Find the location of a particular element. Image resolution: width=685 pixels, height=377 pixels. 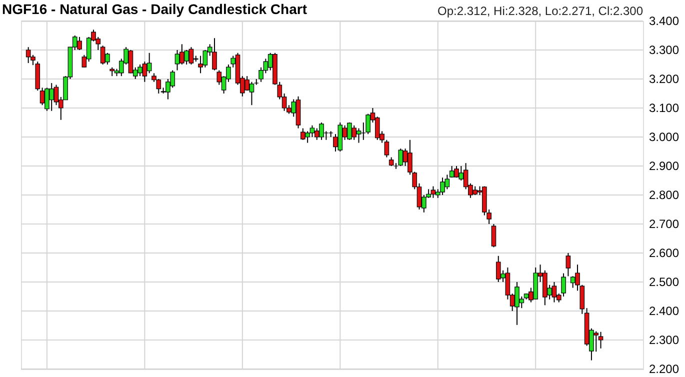

y-tick-label: 3.000 is located at coordinates (664, 137).